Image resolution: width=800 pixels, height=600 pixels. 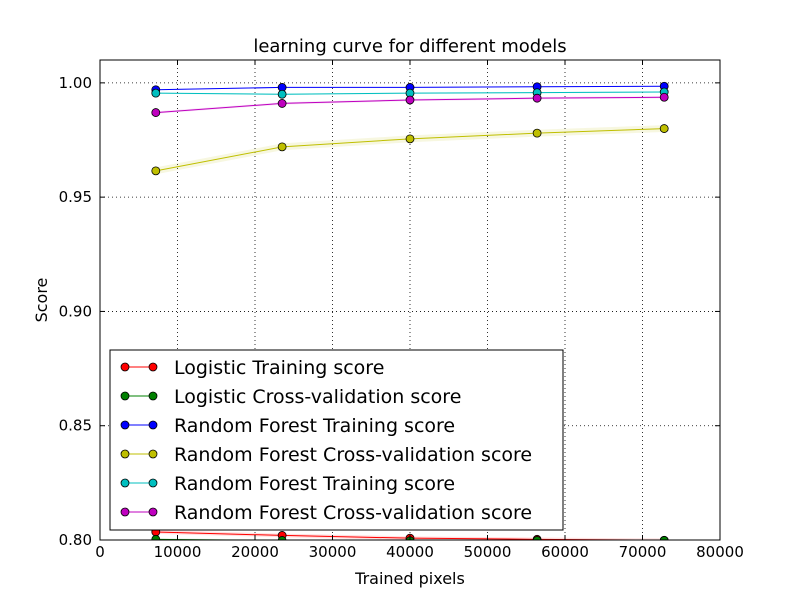 What do you see at coordinates (720, 552) in the screenshot?
I see `x-tick-label: 80000` at bounding box center [720, 552].